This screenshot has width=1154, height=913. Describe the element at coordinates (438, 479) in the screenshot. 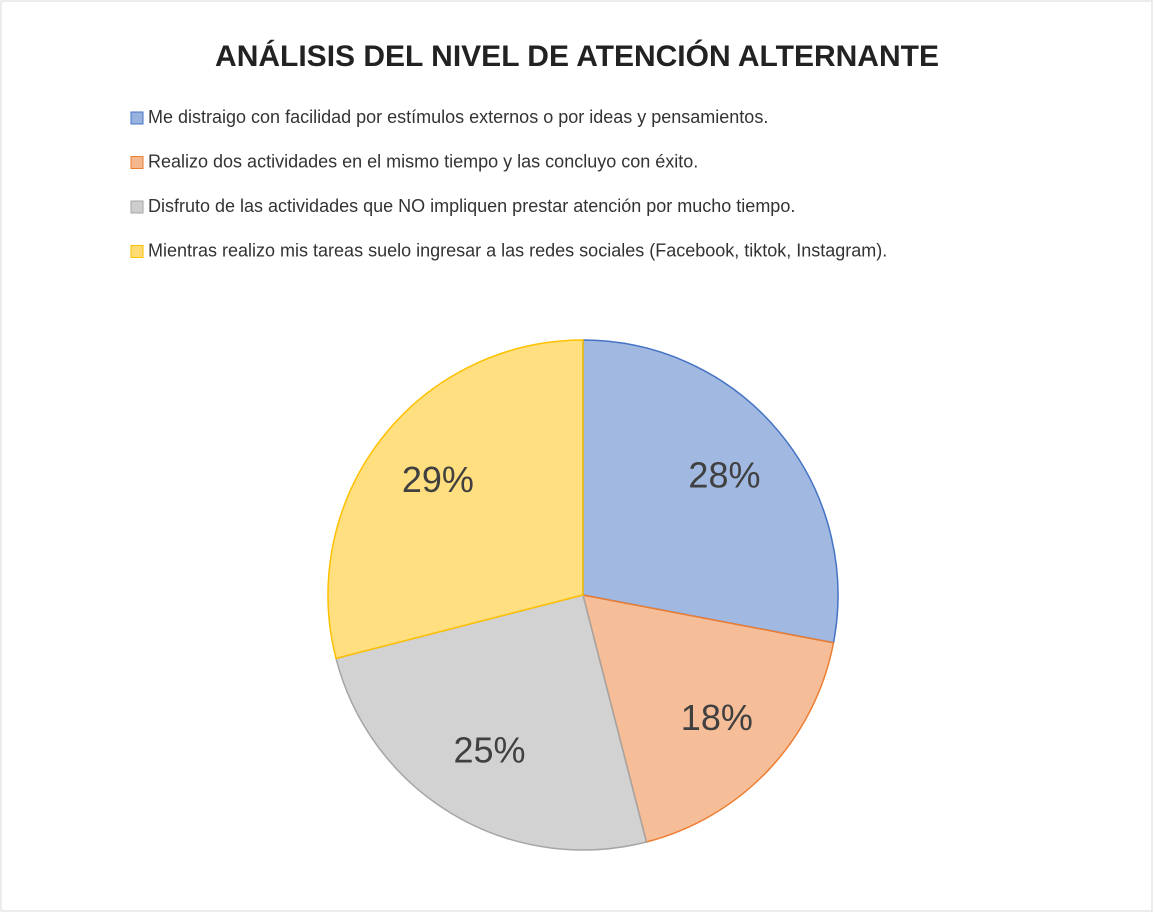

I see `data-label: 29%` at that location.